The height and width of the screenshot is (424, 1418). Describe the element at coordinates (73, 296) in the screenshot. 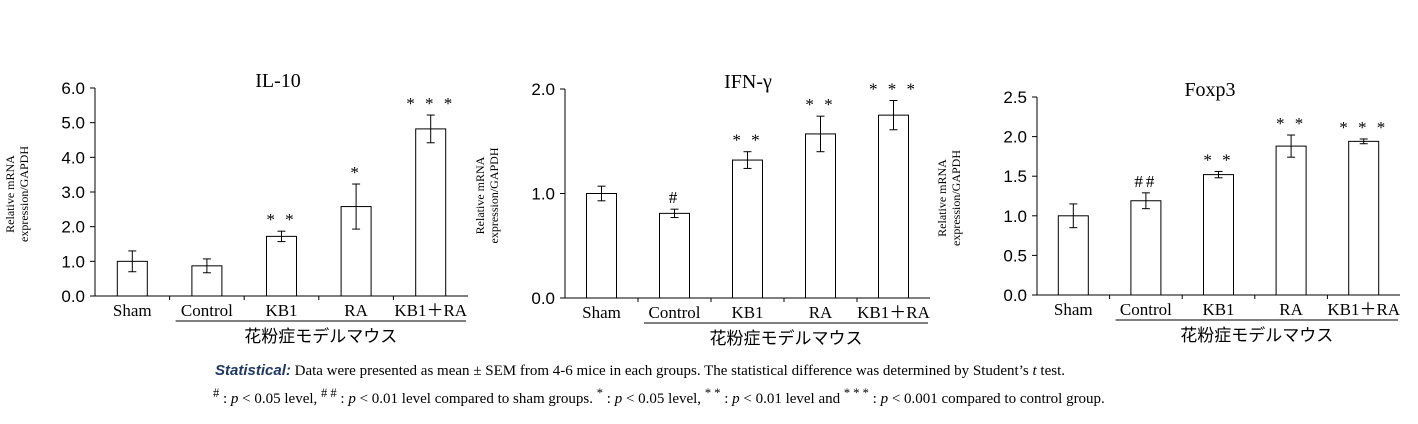

I see `chart1-y-tick-label: 0.0` at that location.